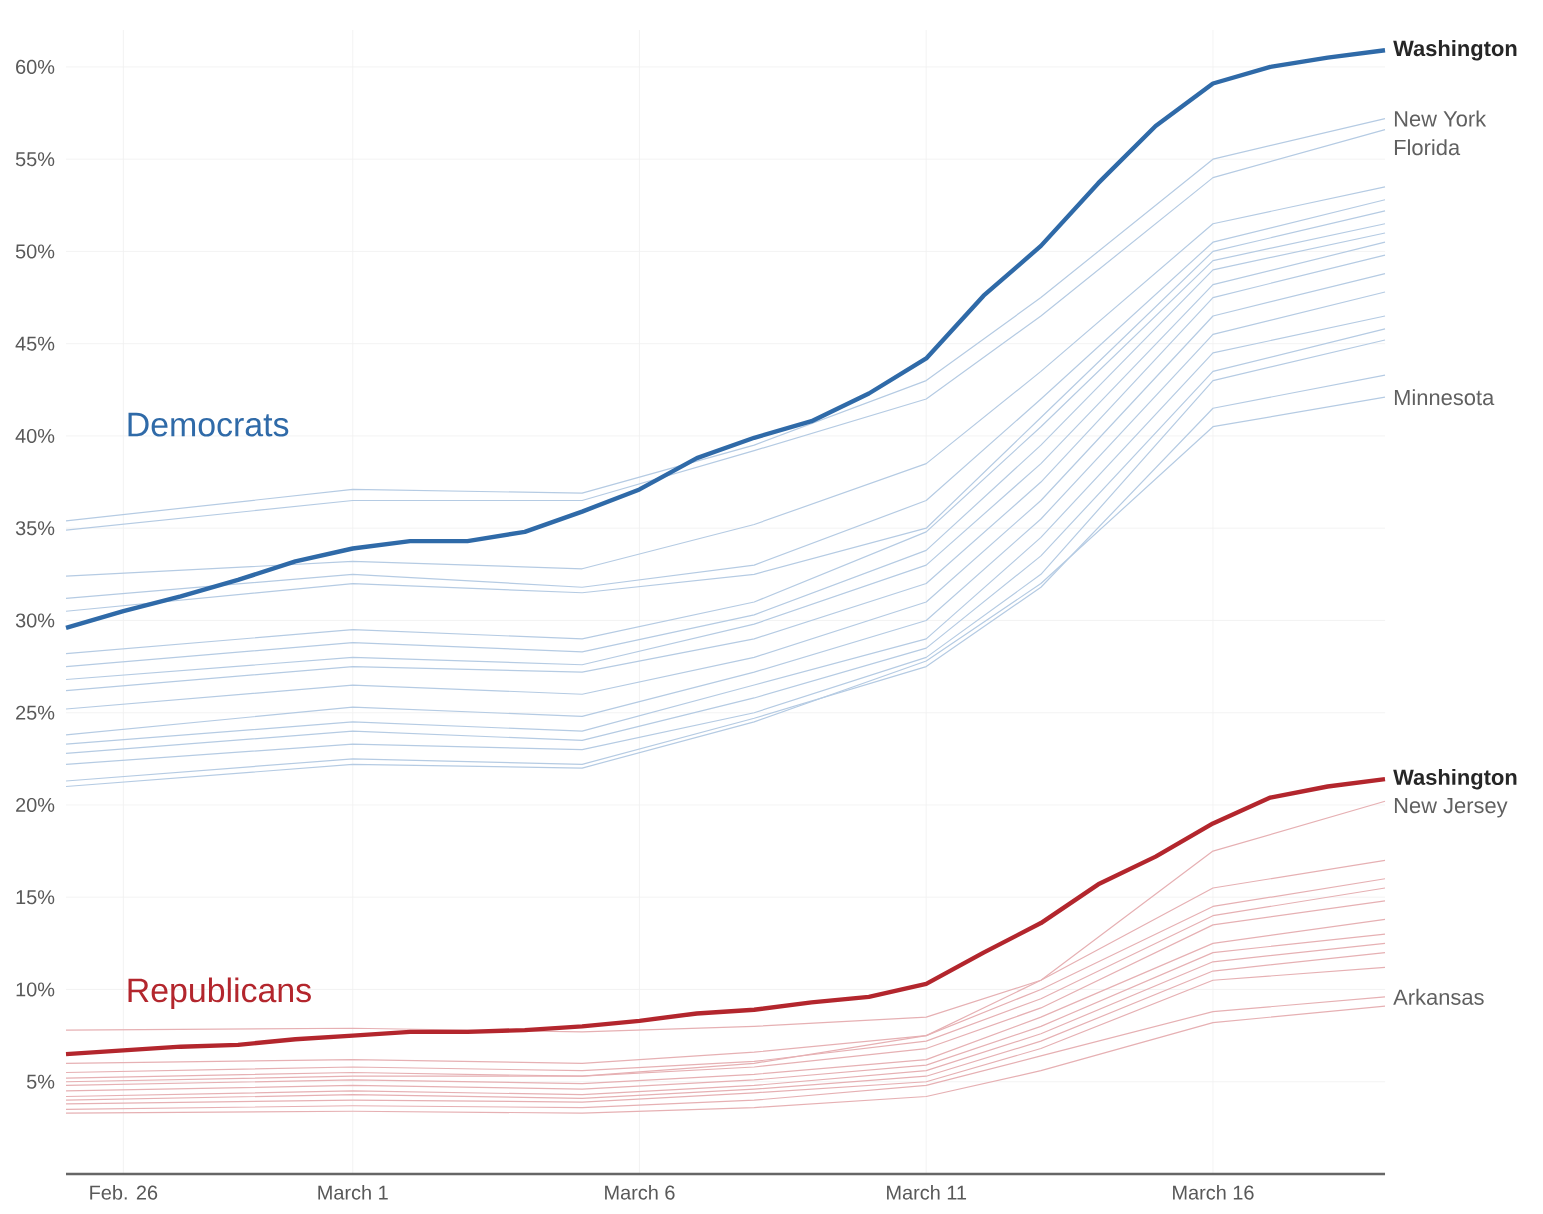 The height and width of the screenshot is (1214, 1543). What do you see at coordinates (35, 897) in the screenshot?
I see `y-tick-label: 15%` at bounding box center [35, 897].